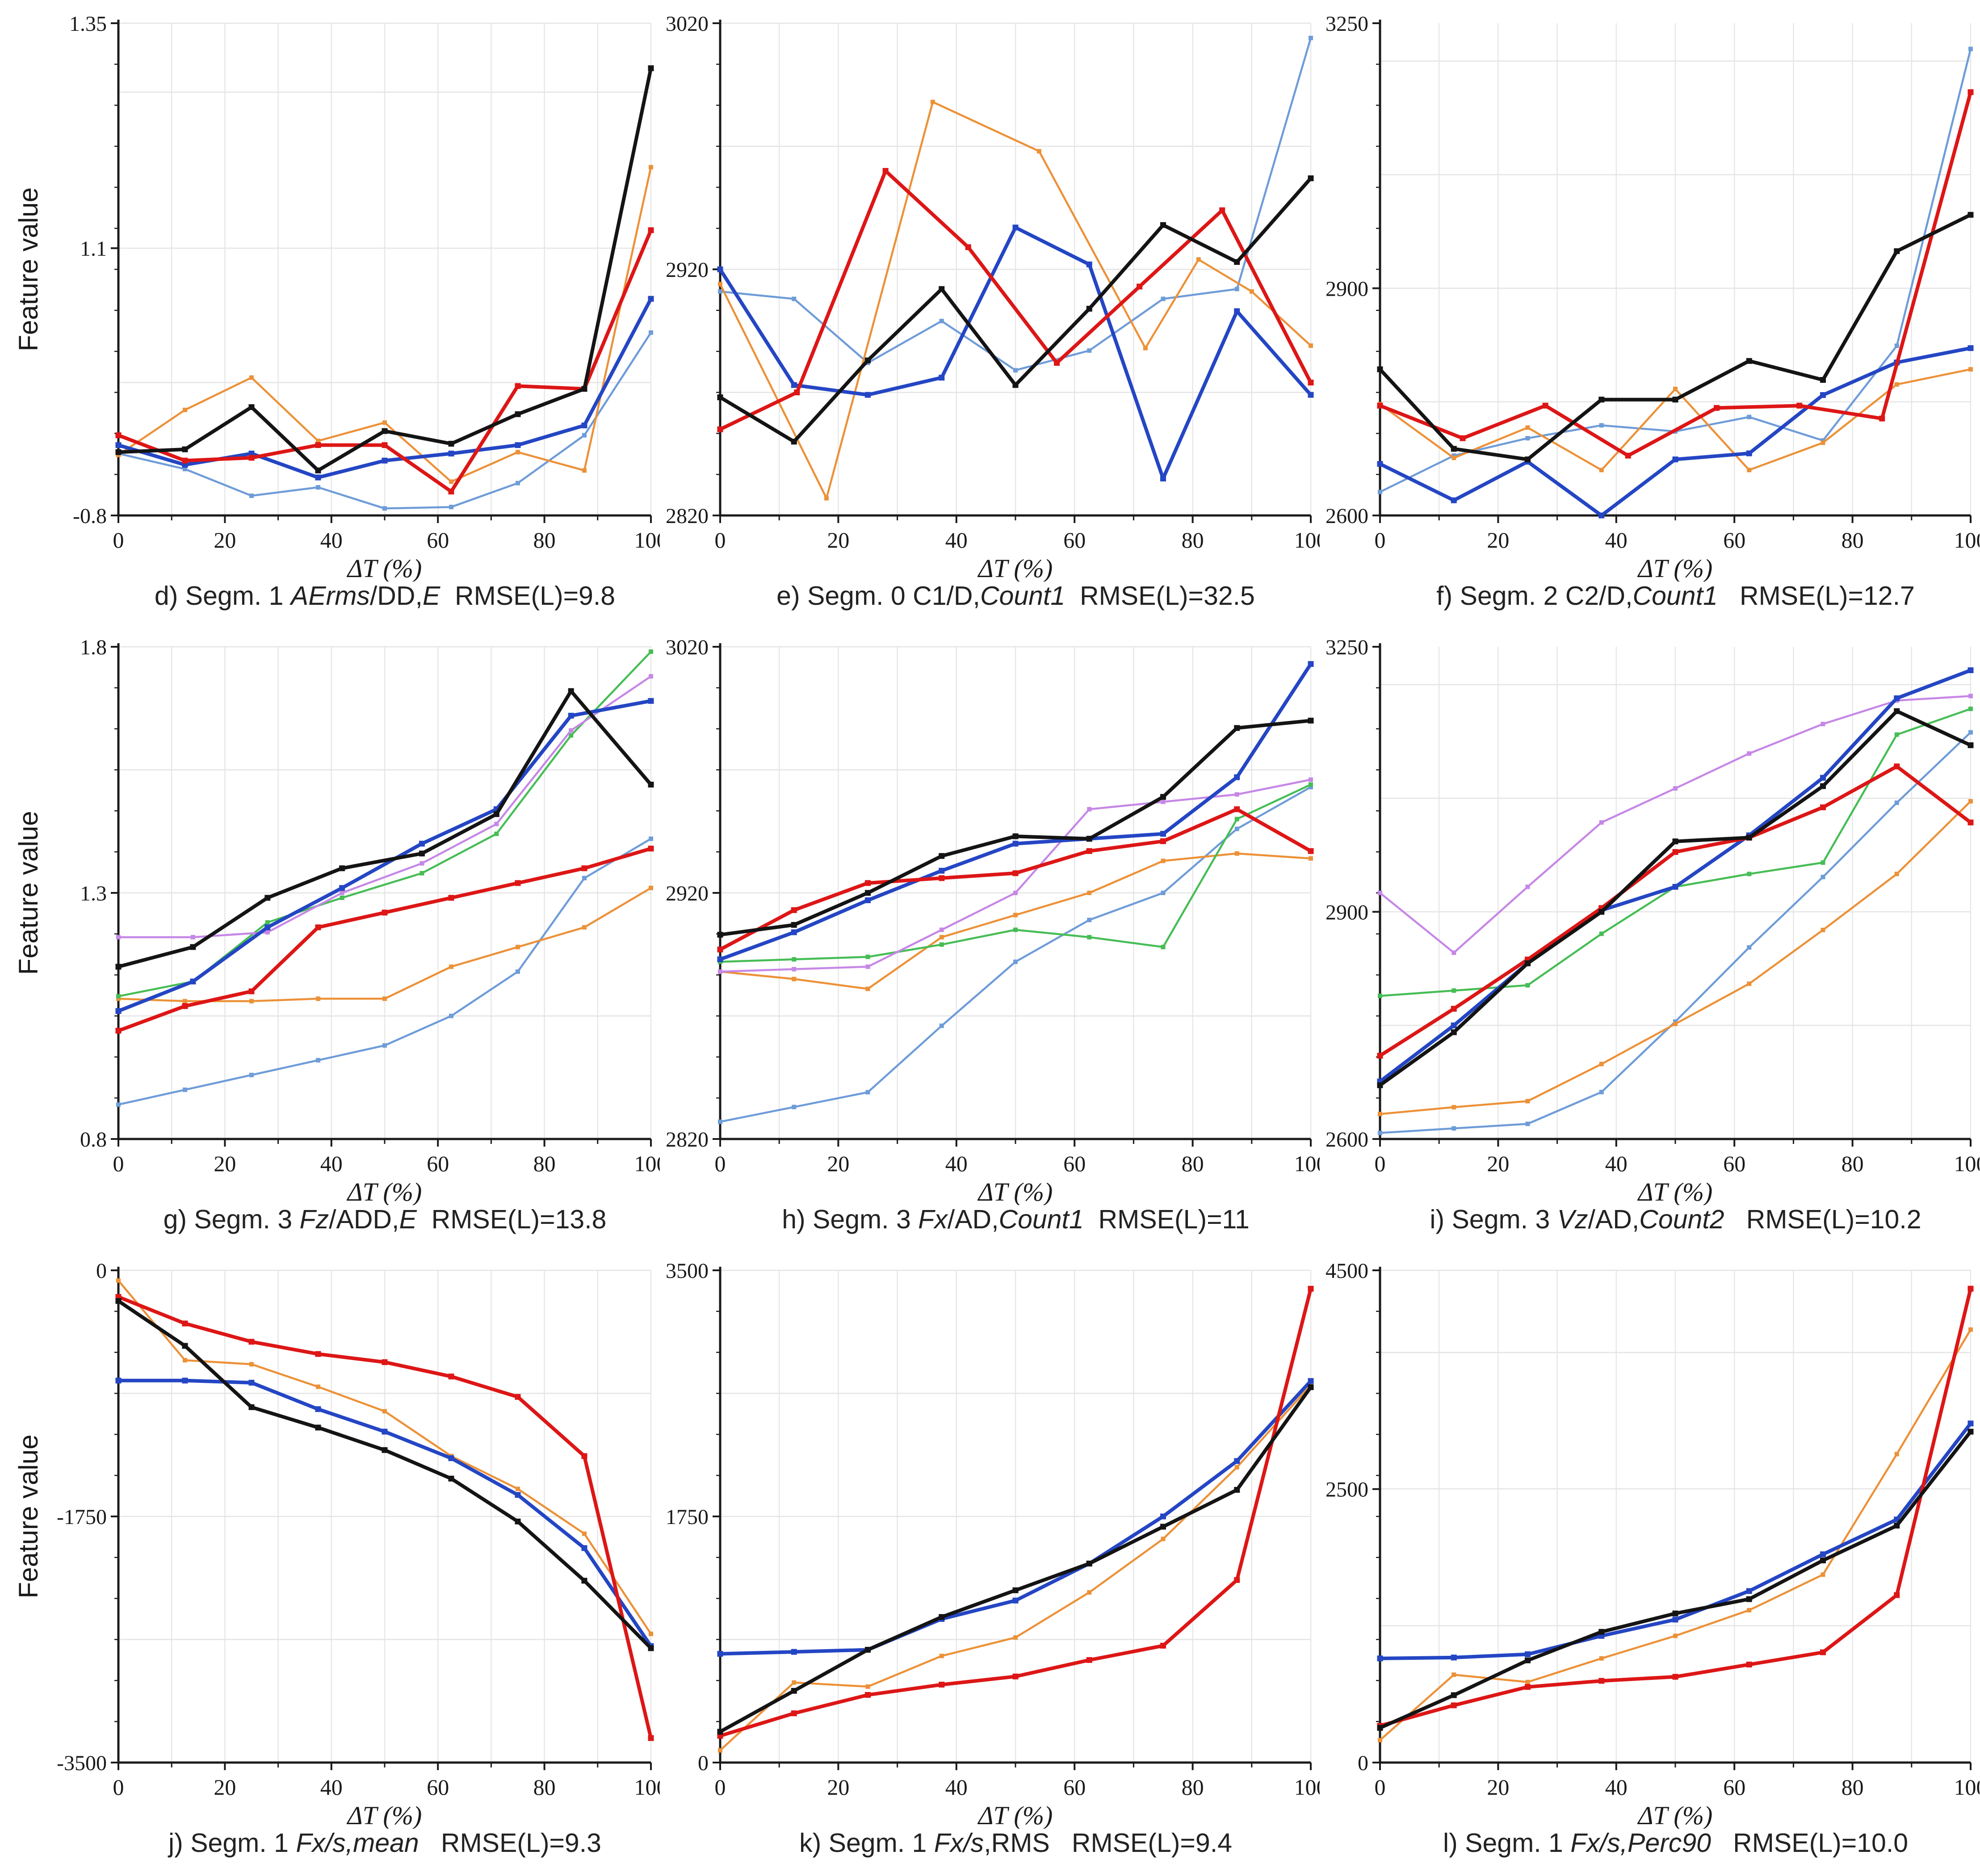 The width and height of the screenshot is (1980, 1876). I want to click on chart-caption-j: j) Segm. 1 Fx/s,mean RMSE(L)=9.3, so click(330, 1843).